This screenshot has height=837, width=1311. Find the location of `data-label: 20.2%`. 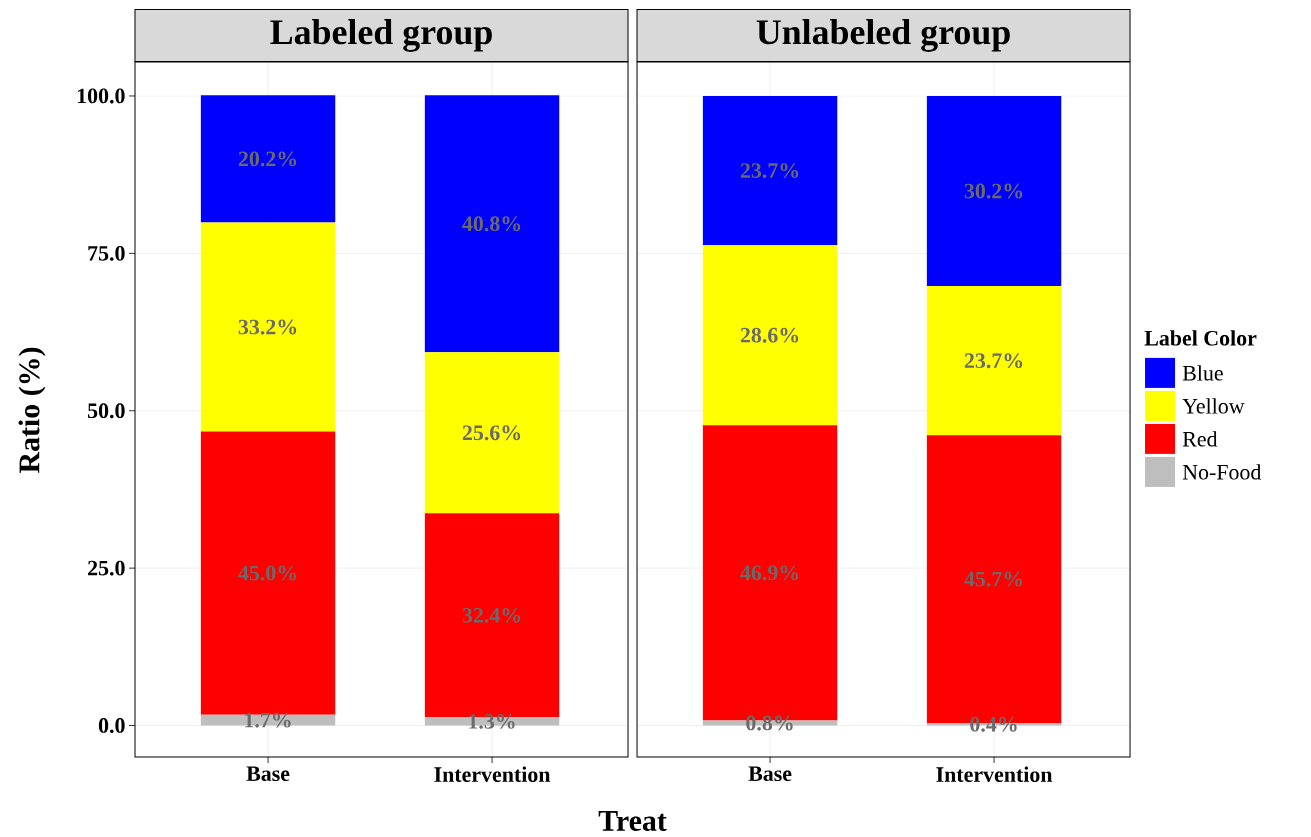

data-label: 20.2% is located at coordinates (267, 159).